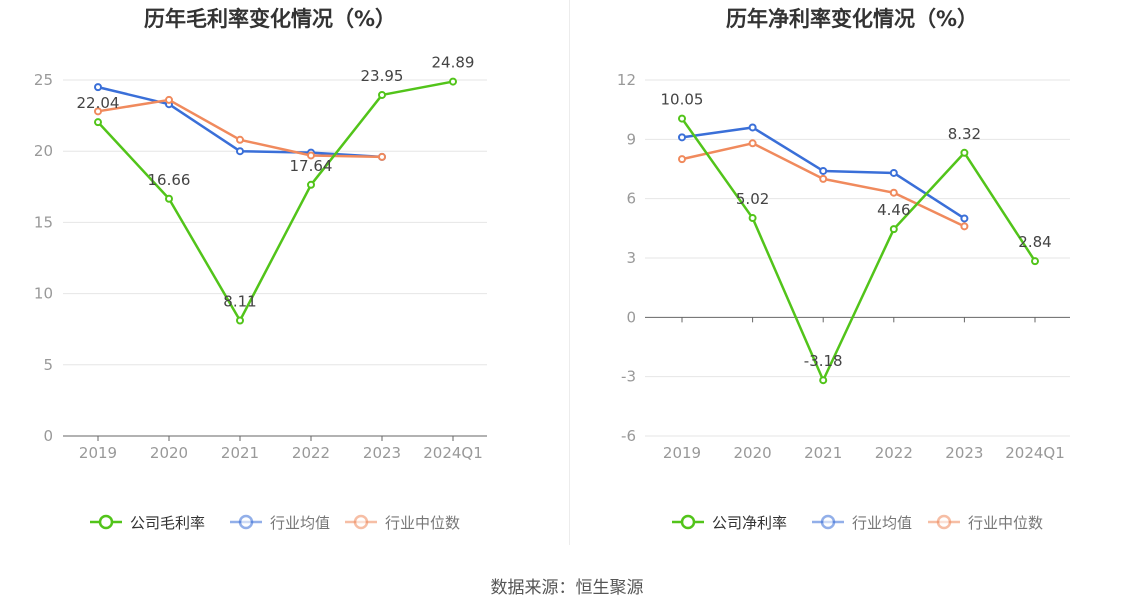 The height and width of the screenshot is (616, 1134). What do you see at coordinates (240, 122) in the screenshot?
I see `series-line-avg` at bounding box center [240, 122].